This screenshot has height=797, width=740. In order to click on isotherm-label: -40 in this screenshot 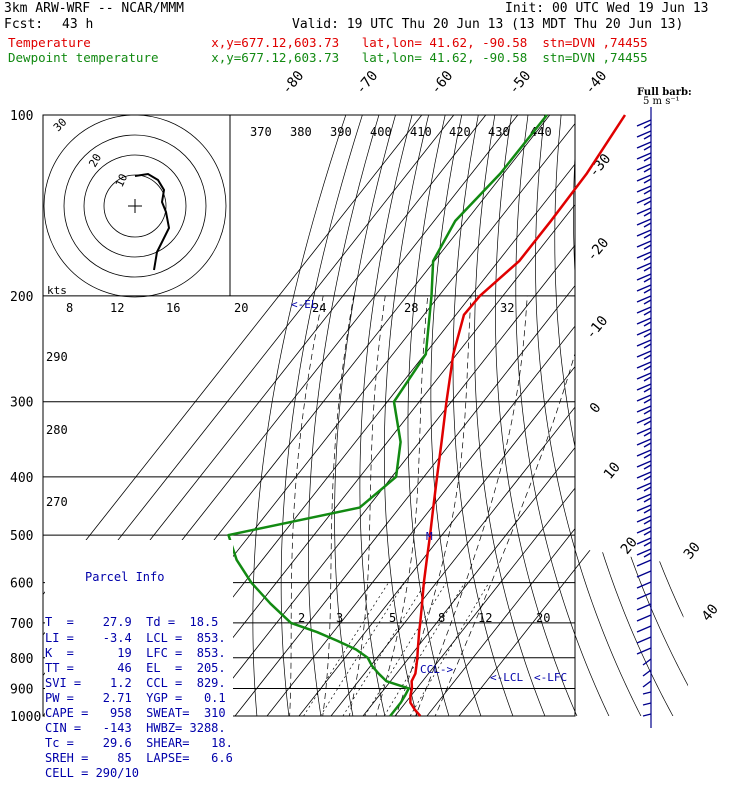, I will do `click(596, 83)`.